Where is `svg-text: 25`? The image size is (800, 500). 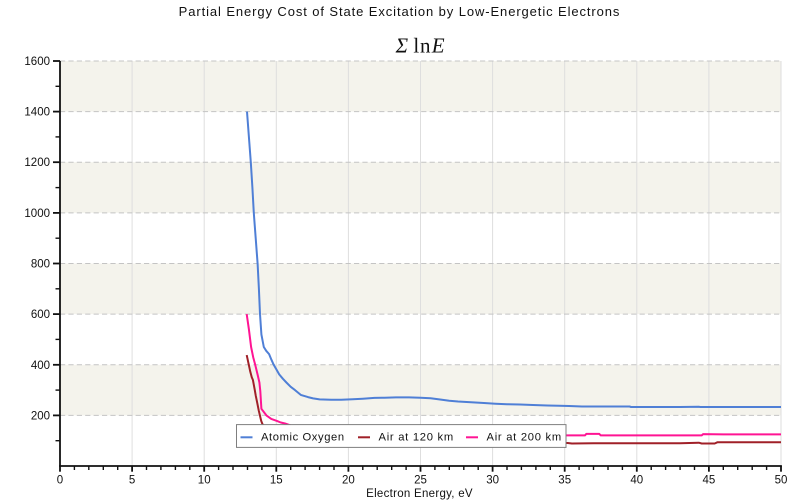
svg-text: 25 is located at coordinates (420, 480).